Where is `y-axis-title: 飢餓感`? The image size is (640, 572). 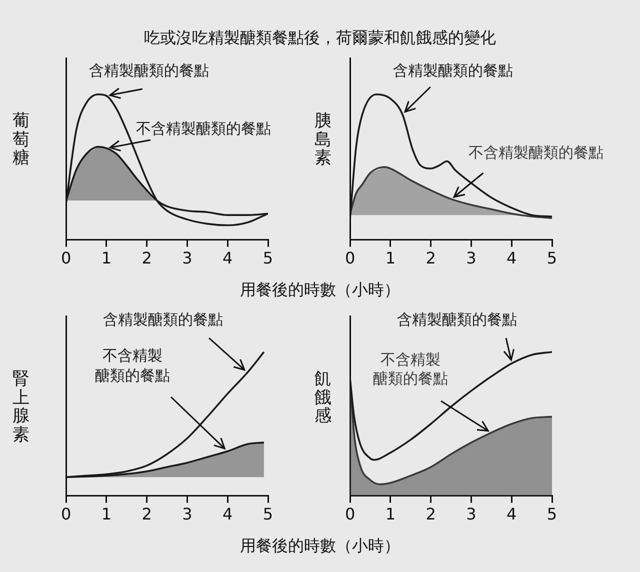 y-axis-title: 飢餓感 is located at coordinates (323, 397).